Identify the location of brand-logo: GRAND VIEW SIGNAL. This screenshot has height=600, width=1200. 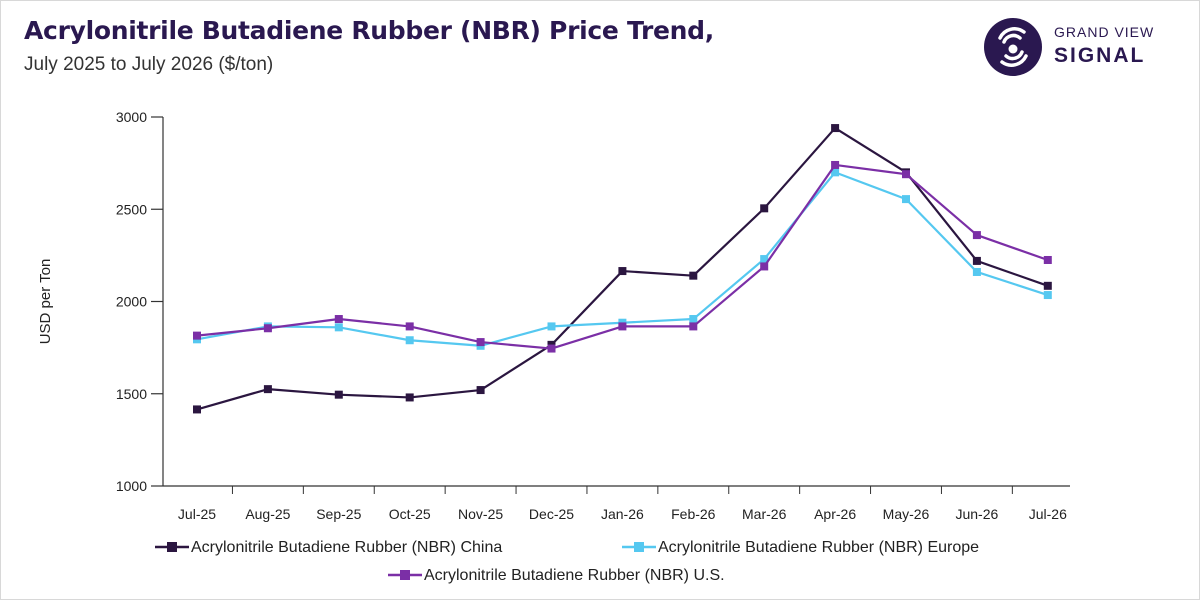
(1079, 48).